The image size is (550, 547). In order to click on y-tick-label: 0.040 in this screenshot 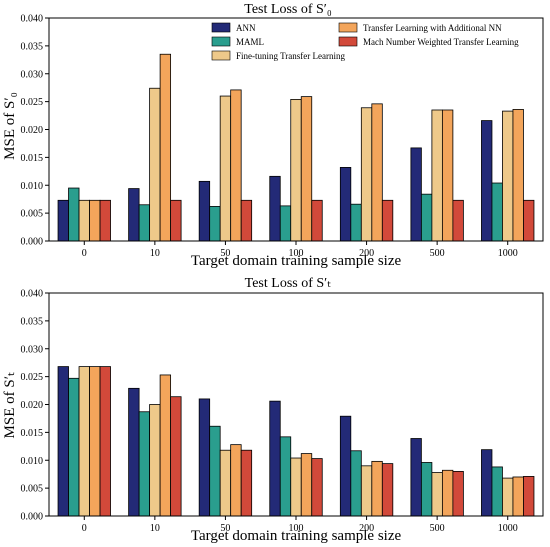, I will do `click(32, 294)`.